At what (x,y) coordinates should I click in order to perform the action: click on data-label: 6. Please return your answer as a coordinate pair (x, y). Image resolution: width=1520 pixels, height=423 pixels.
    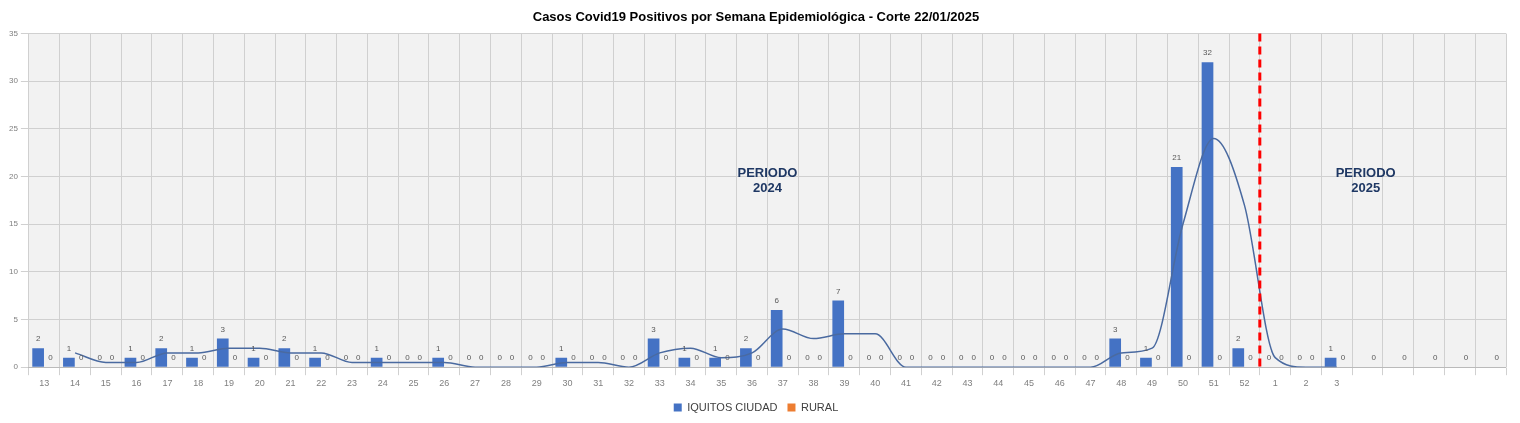
    Looking at the image, I should click on (777, 301).